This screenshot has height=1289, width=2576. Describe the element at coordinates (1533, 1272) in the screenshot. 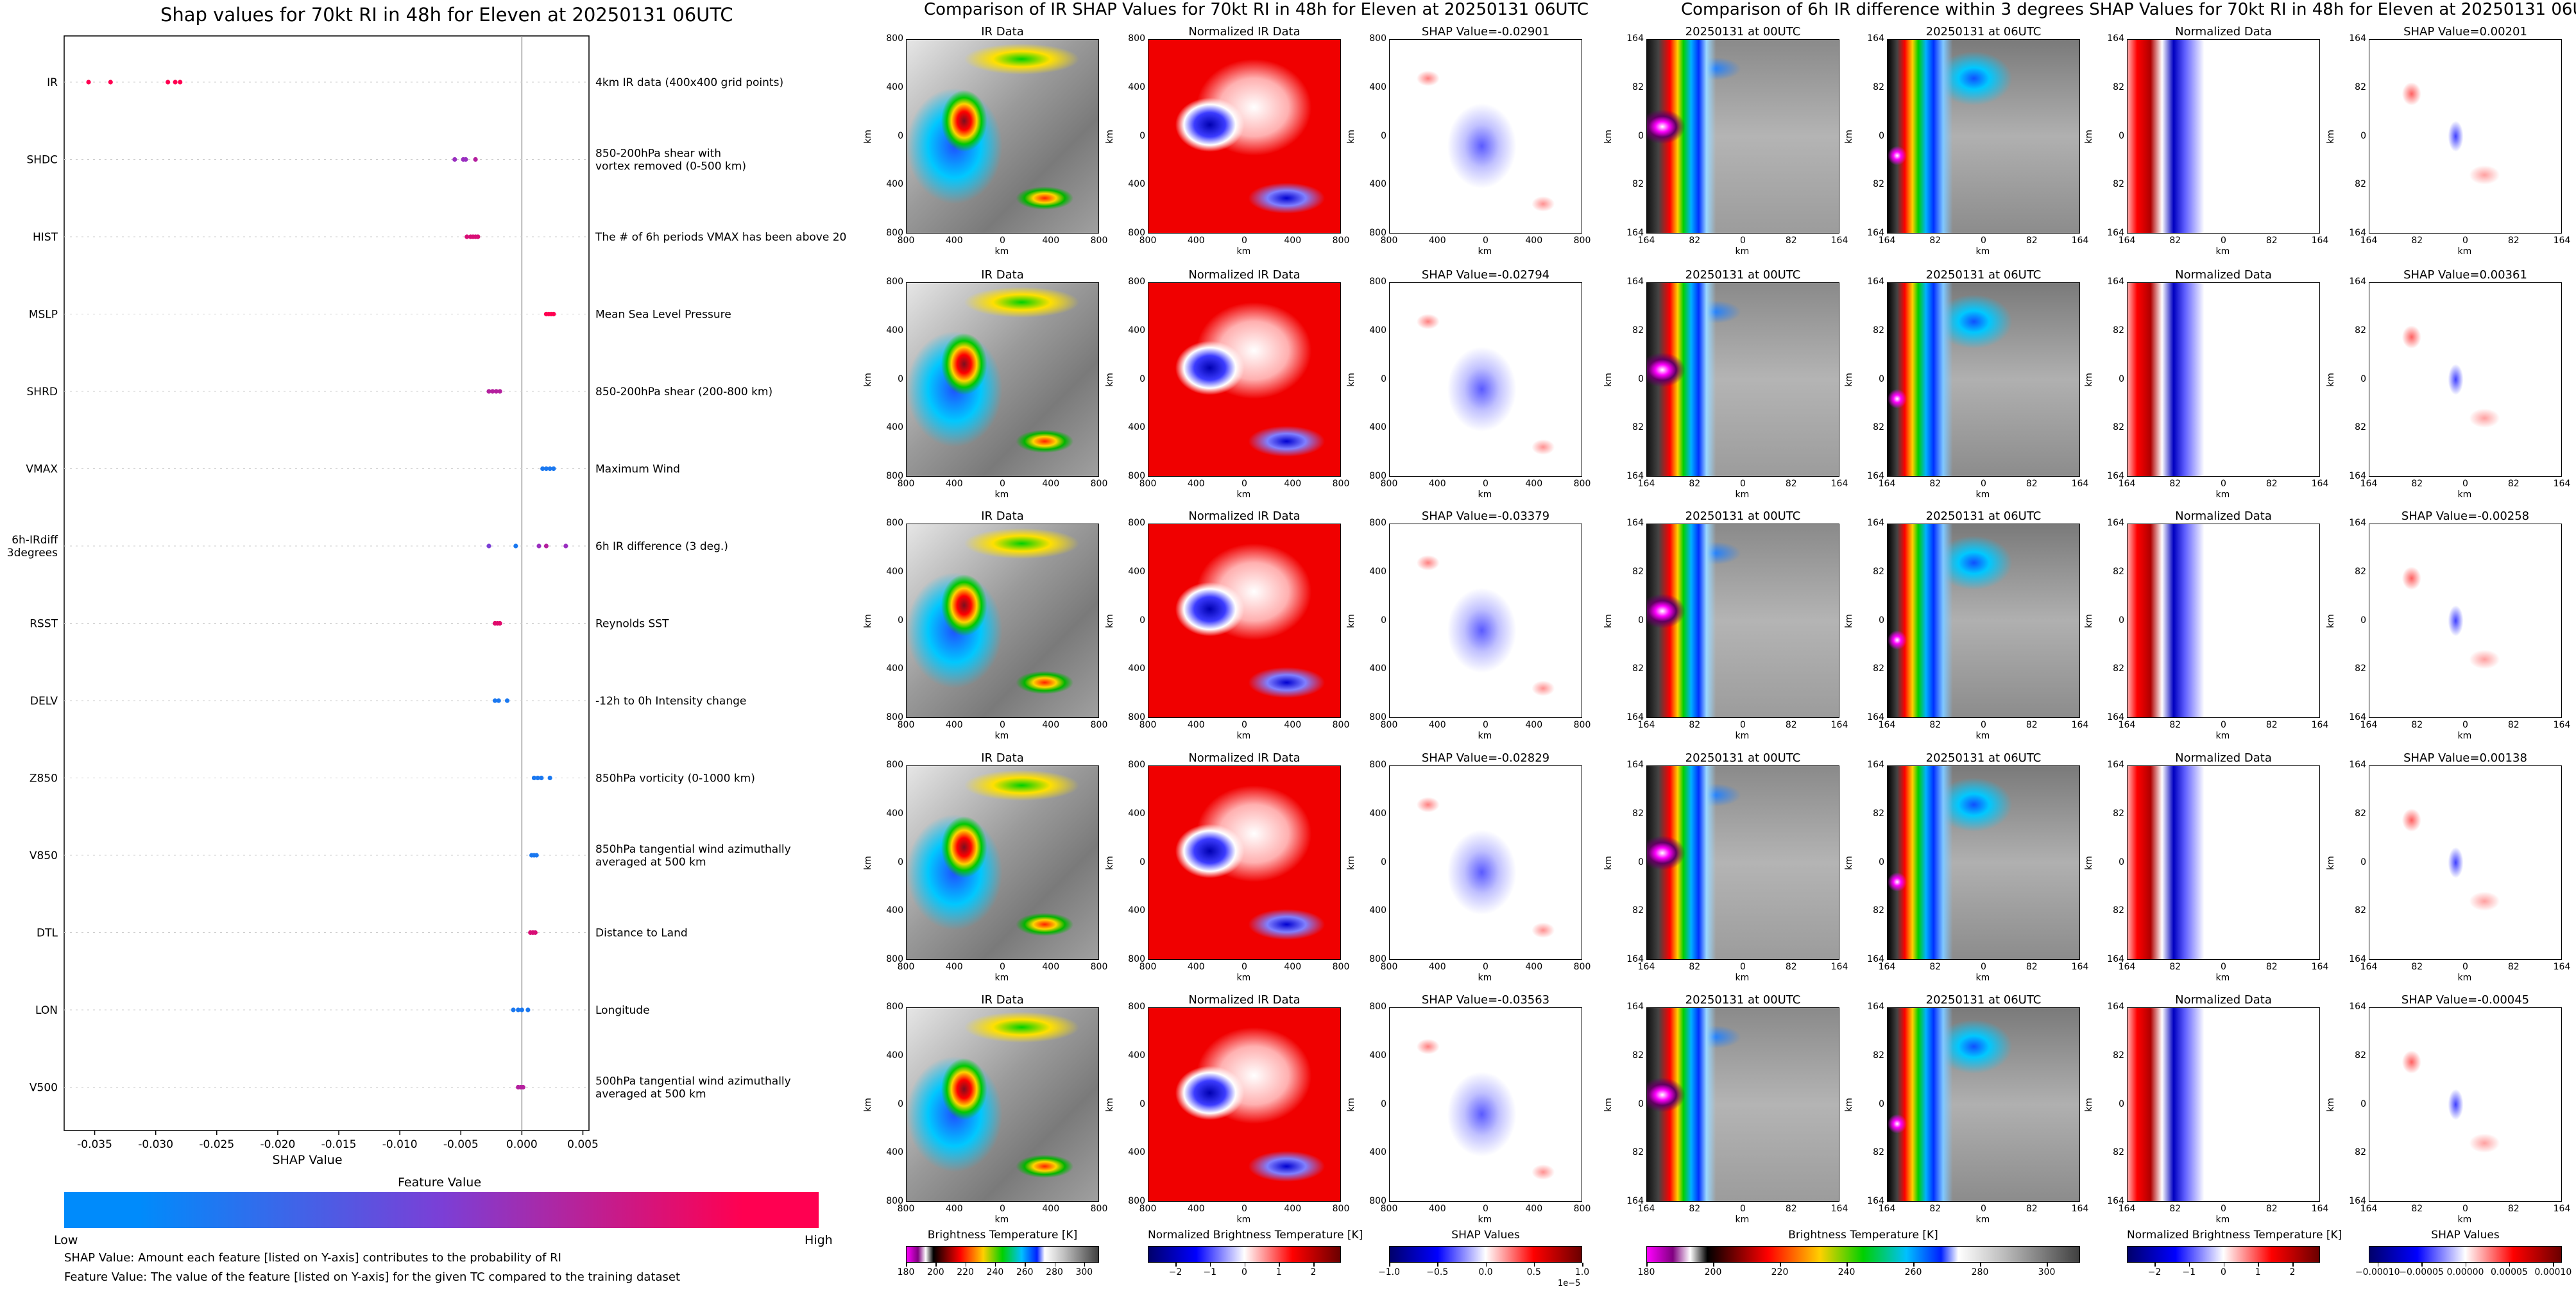

I see `colorbar-tick-label: 0.5` at that location.